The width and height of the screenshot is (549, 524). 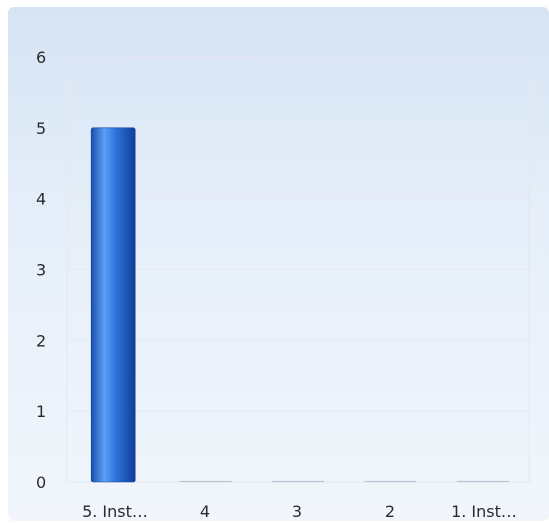 What do you see at coordinates (41, 482) in the screenshot?
I see `y-tick-label: 0` at bounding box center [41, 482].